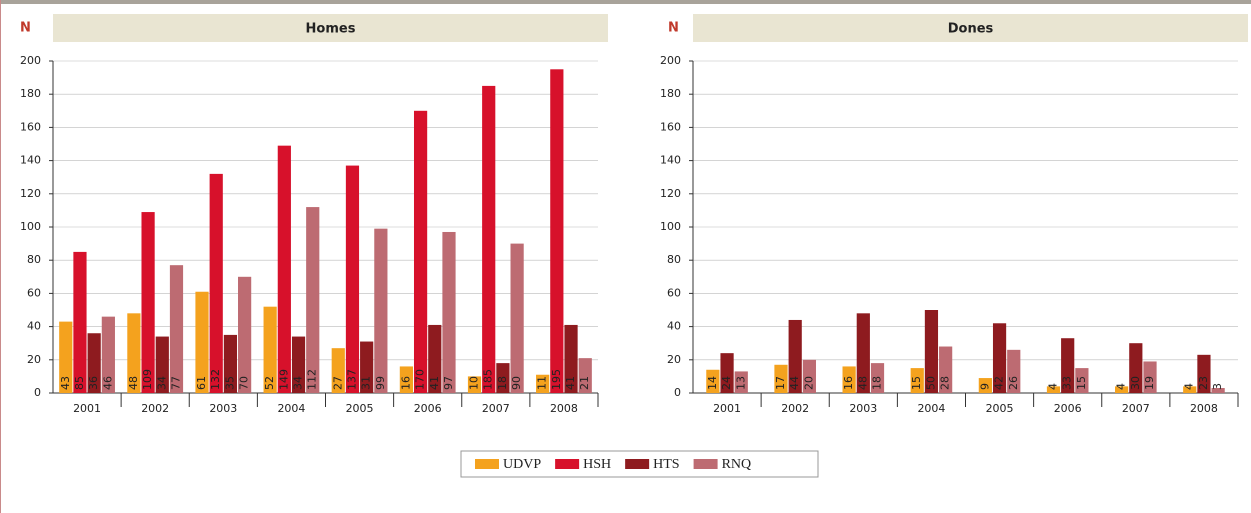 This screenshot has width=1251, height=513. What do you see at coordinates (487, 464) in the screenshot?
I see `legend-swatch` at bounding box center [487, 464].